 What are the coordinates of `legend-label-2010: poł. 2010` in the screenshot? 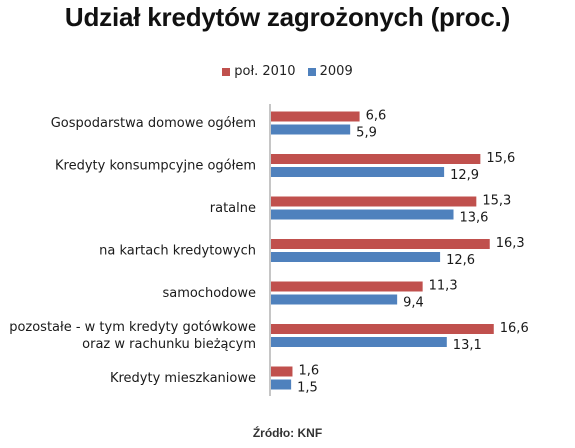 It's located at (265, 71).